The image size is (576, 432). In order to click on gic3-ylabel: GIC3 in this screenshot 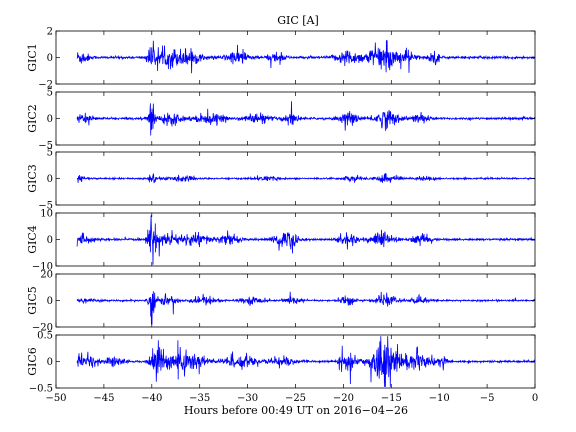, I will do `click(32, 178)`.